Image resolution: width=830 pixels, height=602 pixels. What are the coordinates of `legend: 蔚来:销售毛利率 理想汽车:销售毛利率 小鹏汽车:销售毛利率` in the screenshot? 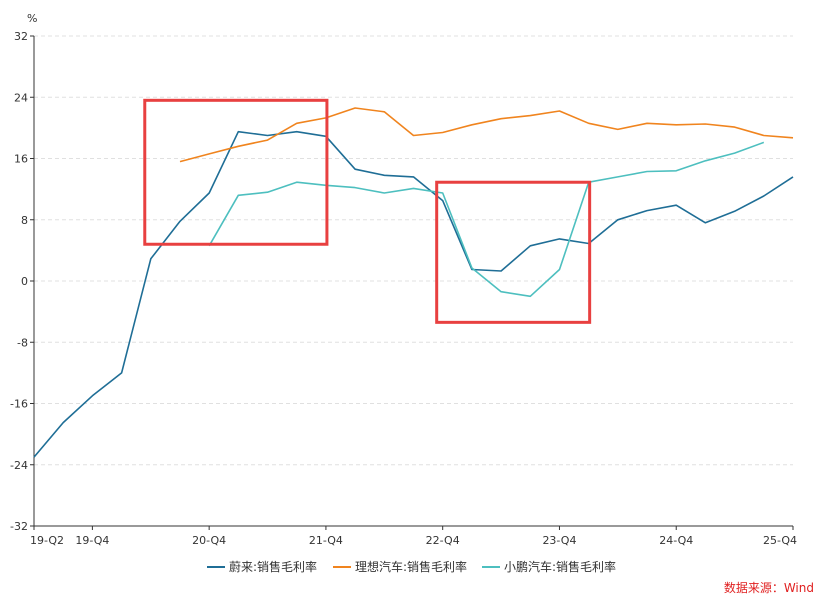 It's located at (411, 566).